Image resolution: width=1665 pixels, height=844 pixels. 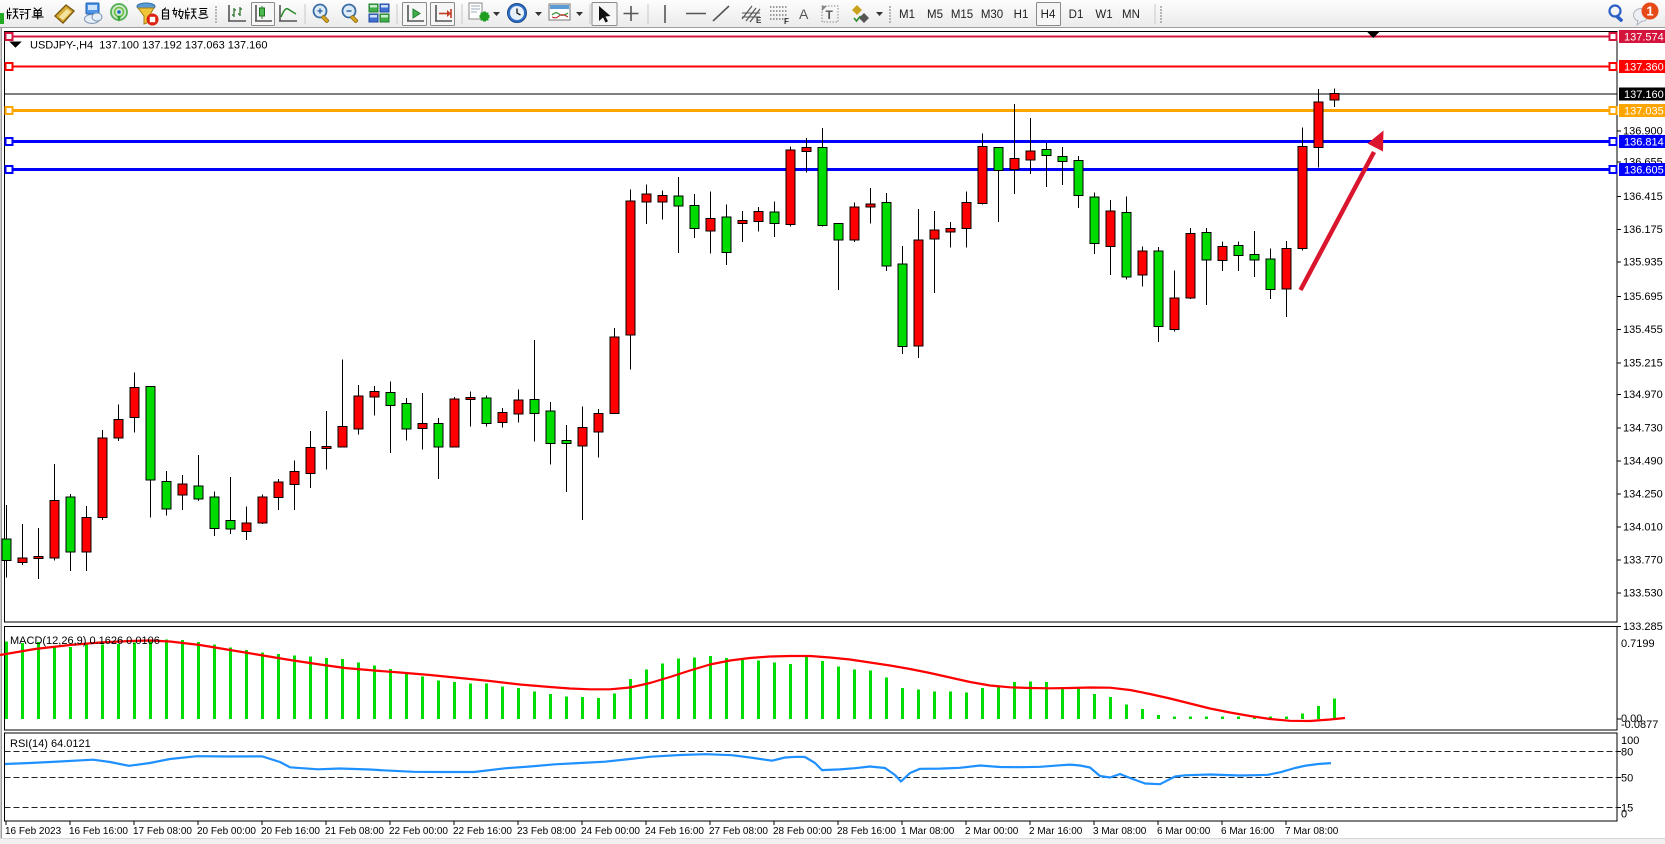 I want to click on svg-text: 50, so click(x=1627, y=778).